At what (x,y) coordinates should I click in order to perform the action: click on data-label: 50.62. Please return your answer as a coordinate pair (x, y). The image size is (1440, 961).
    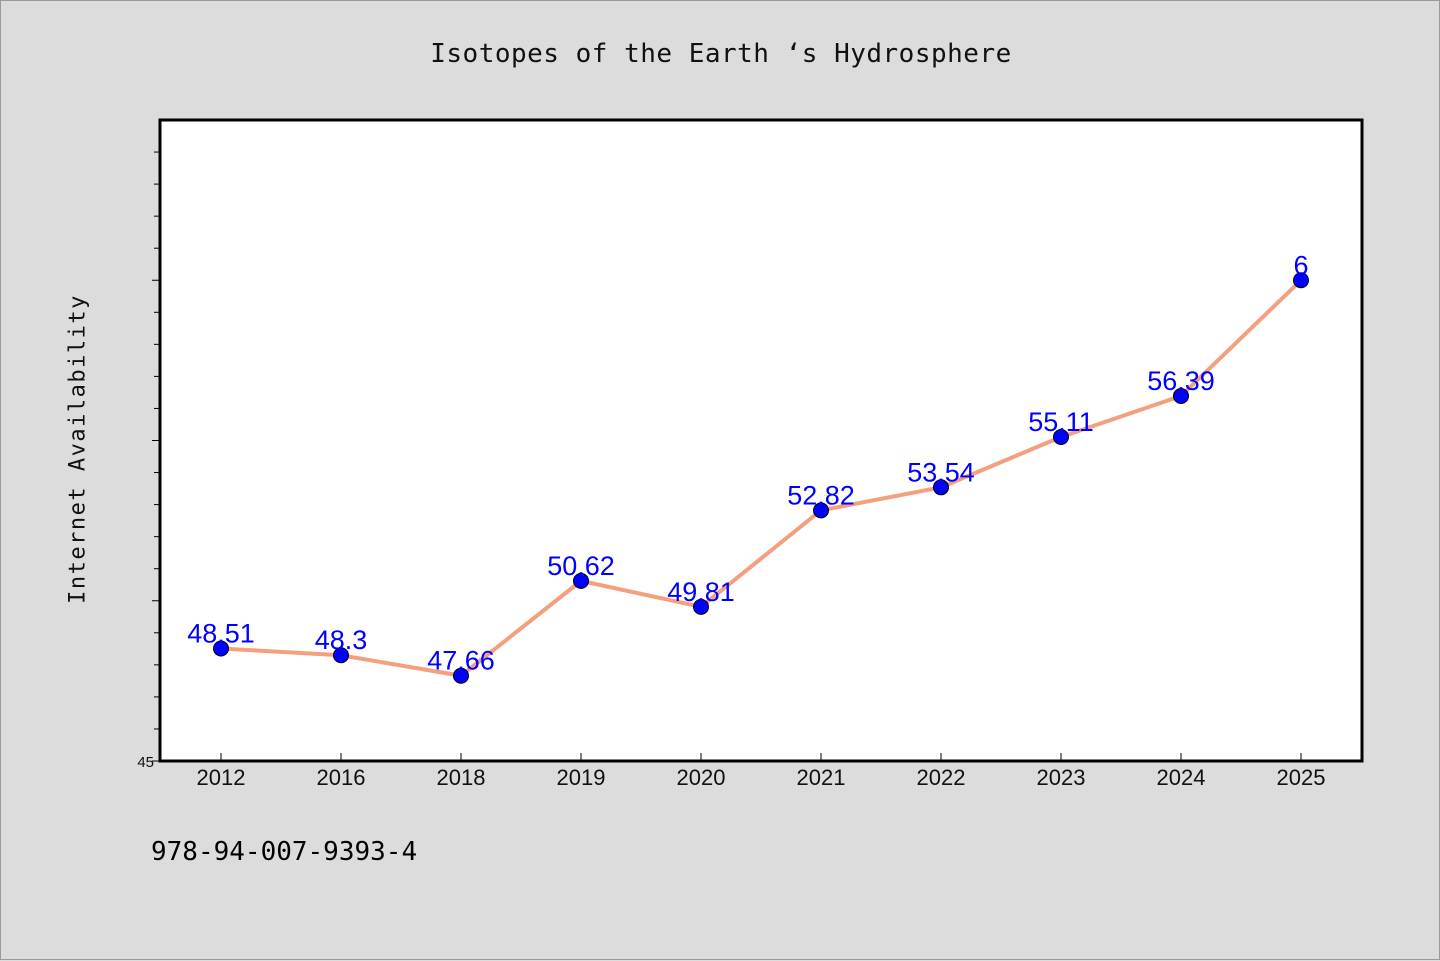
    Looking at the image, I should click on (581, 566).